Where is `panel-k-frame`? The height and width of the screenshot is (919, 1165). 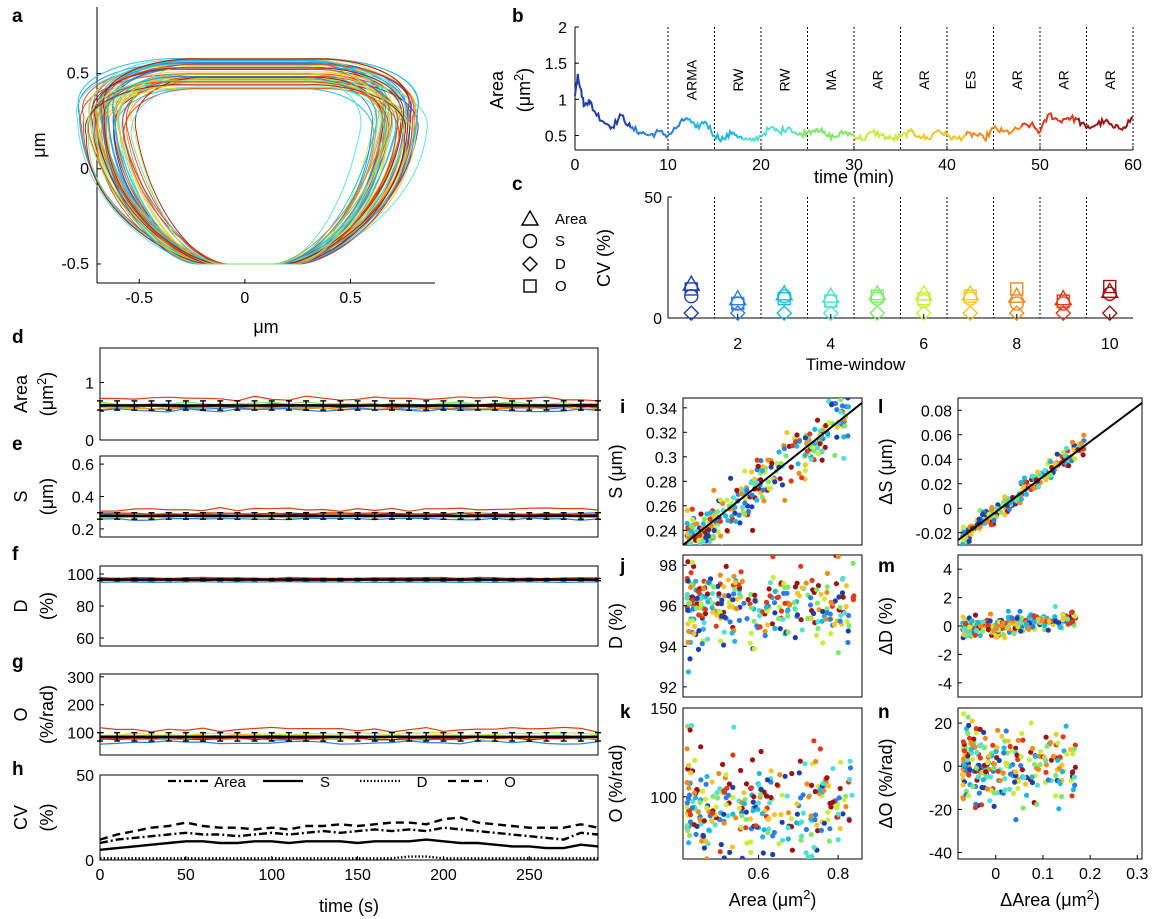 panel-k-frame is located at coordinates (772, 783).